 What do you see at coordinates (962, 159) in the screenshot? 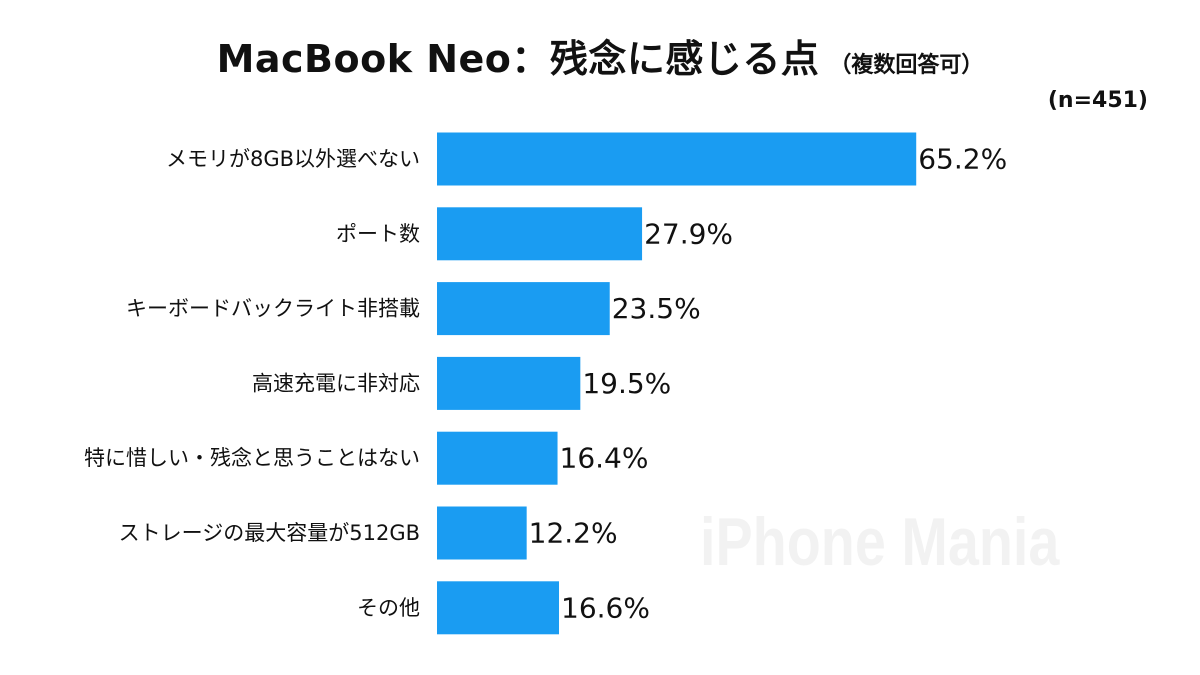
I see `value-label-0: 65.2%` at bounding box center [962, 159].